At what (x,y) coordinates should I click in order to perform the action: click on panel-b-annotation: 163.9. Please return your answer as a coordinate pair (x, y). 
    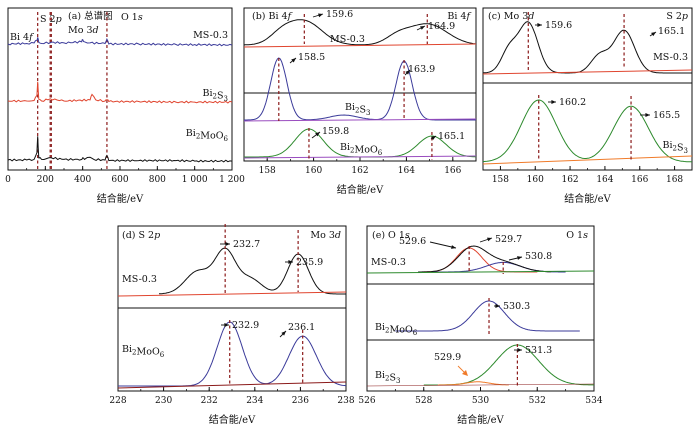
    Looking at the image, I should click on (421, 69).